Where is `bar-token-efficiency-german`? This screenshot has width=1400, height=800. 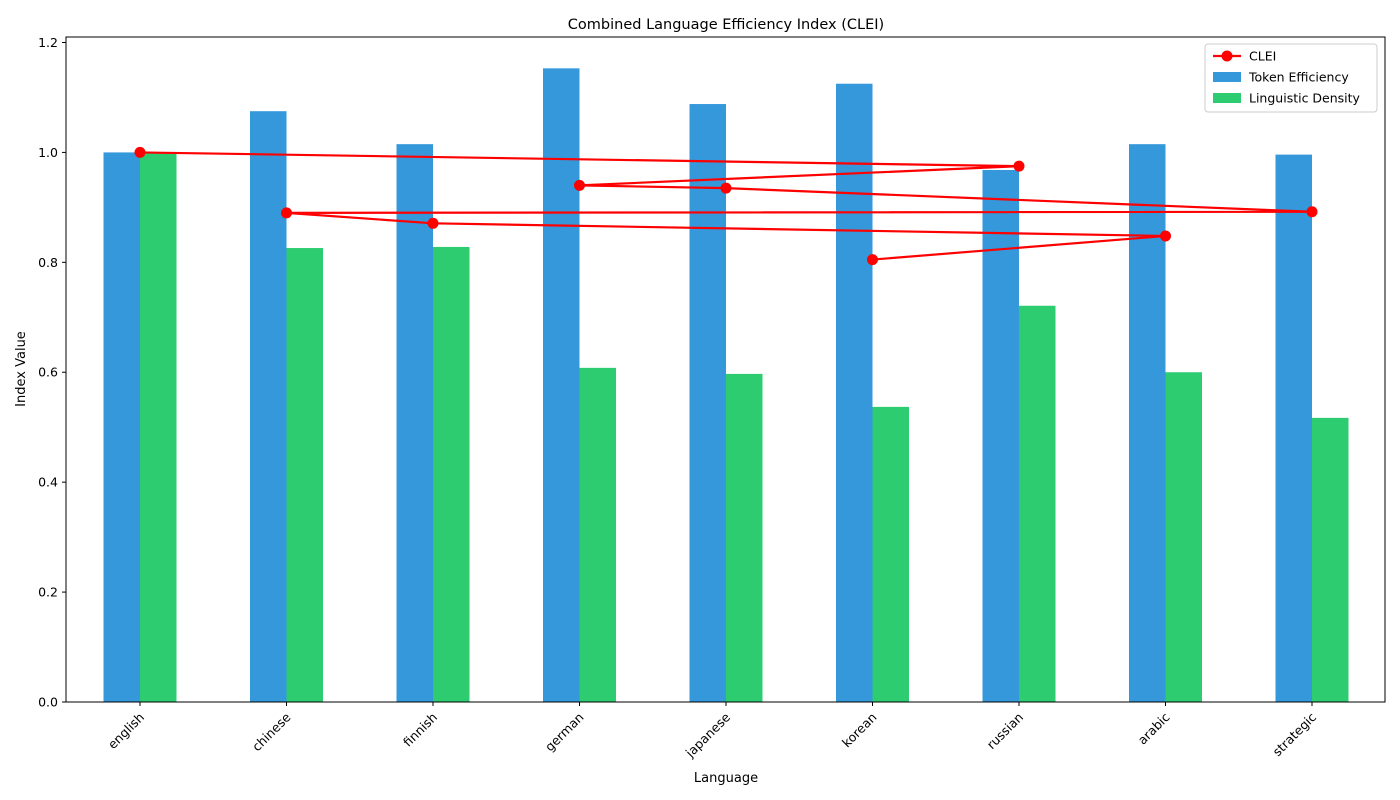
bar-token-efficiency-german is located at coordinates (561, 385).